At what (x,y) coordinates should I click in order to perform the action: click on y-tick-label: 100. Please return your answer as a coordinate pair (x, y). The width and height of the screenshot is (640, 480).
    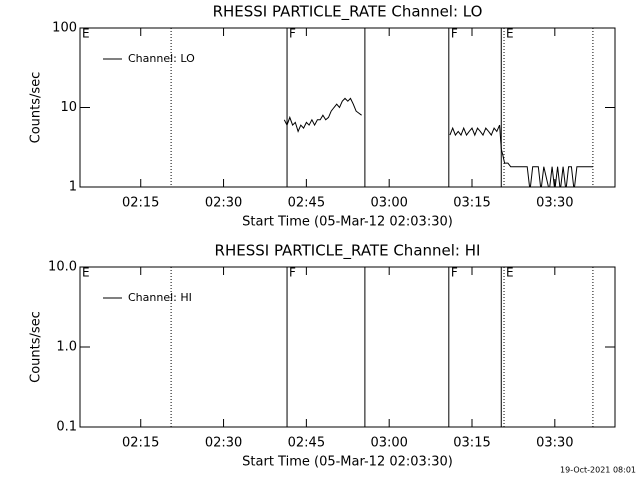
    Looking at the image, I should click on (64, 28).